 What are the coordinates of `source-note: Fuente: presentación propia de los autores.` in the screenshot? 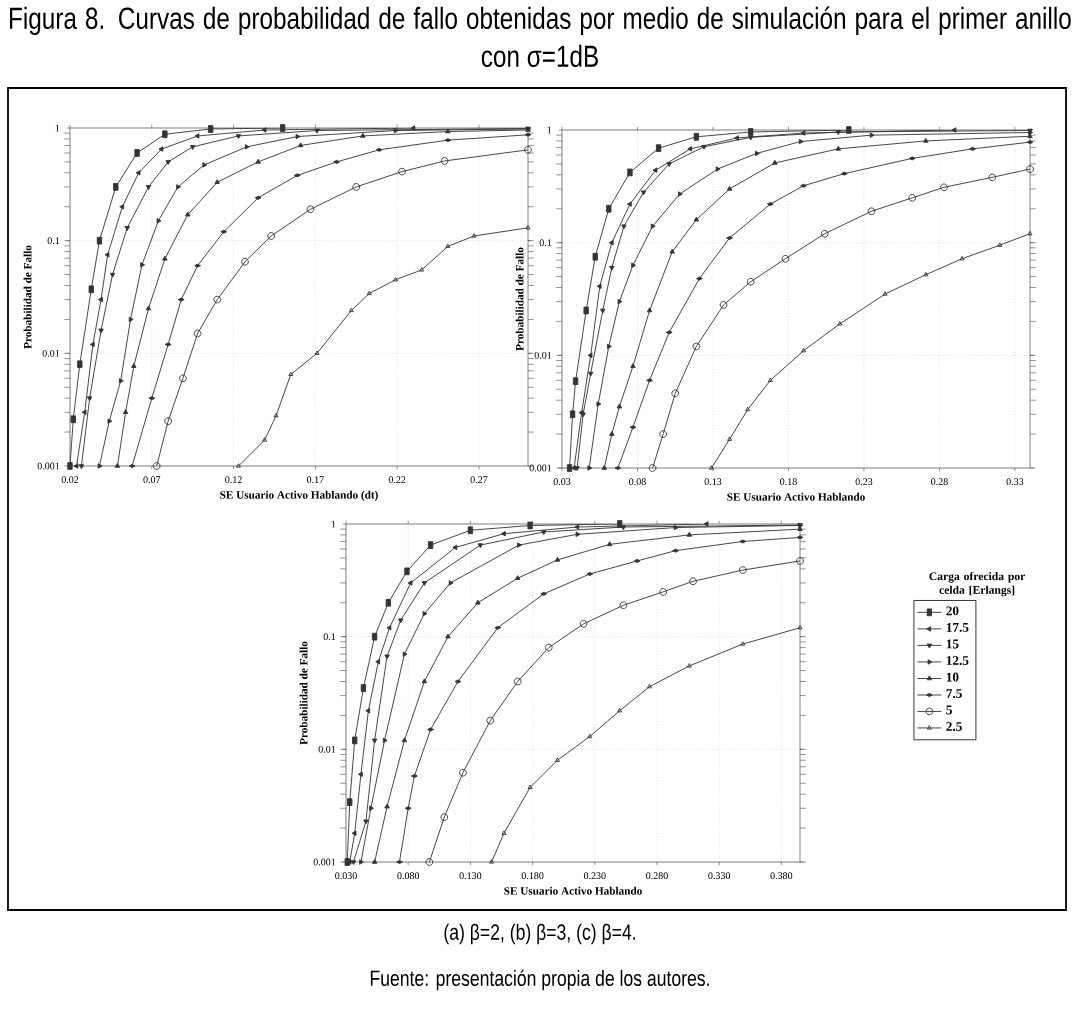 It's located at (539, 980).